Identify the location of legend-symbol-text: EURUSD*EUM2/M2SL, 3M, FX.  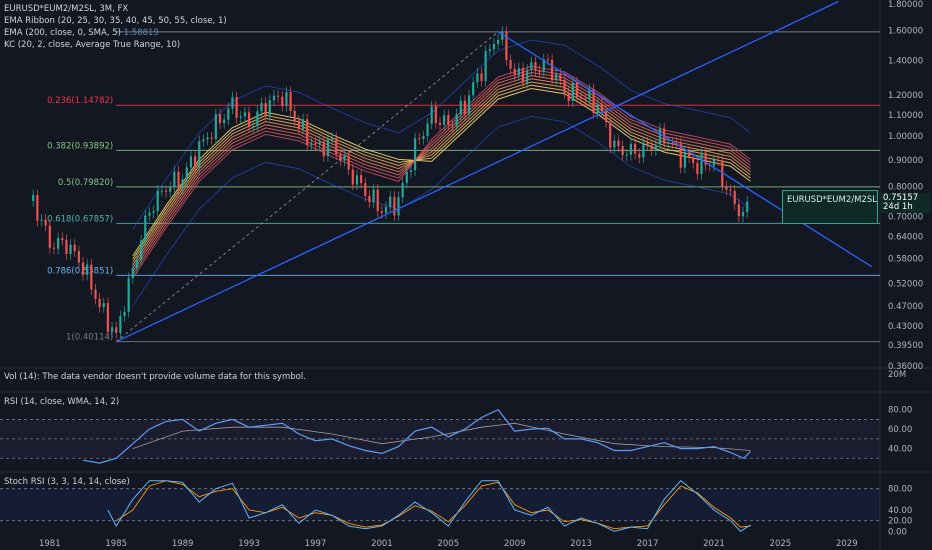
(66, 9).